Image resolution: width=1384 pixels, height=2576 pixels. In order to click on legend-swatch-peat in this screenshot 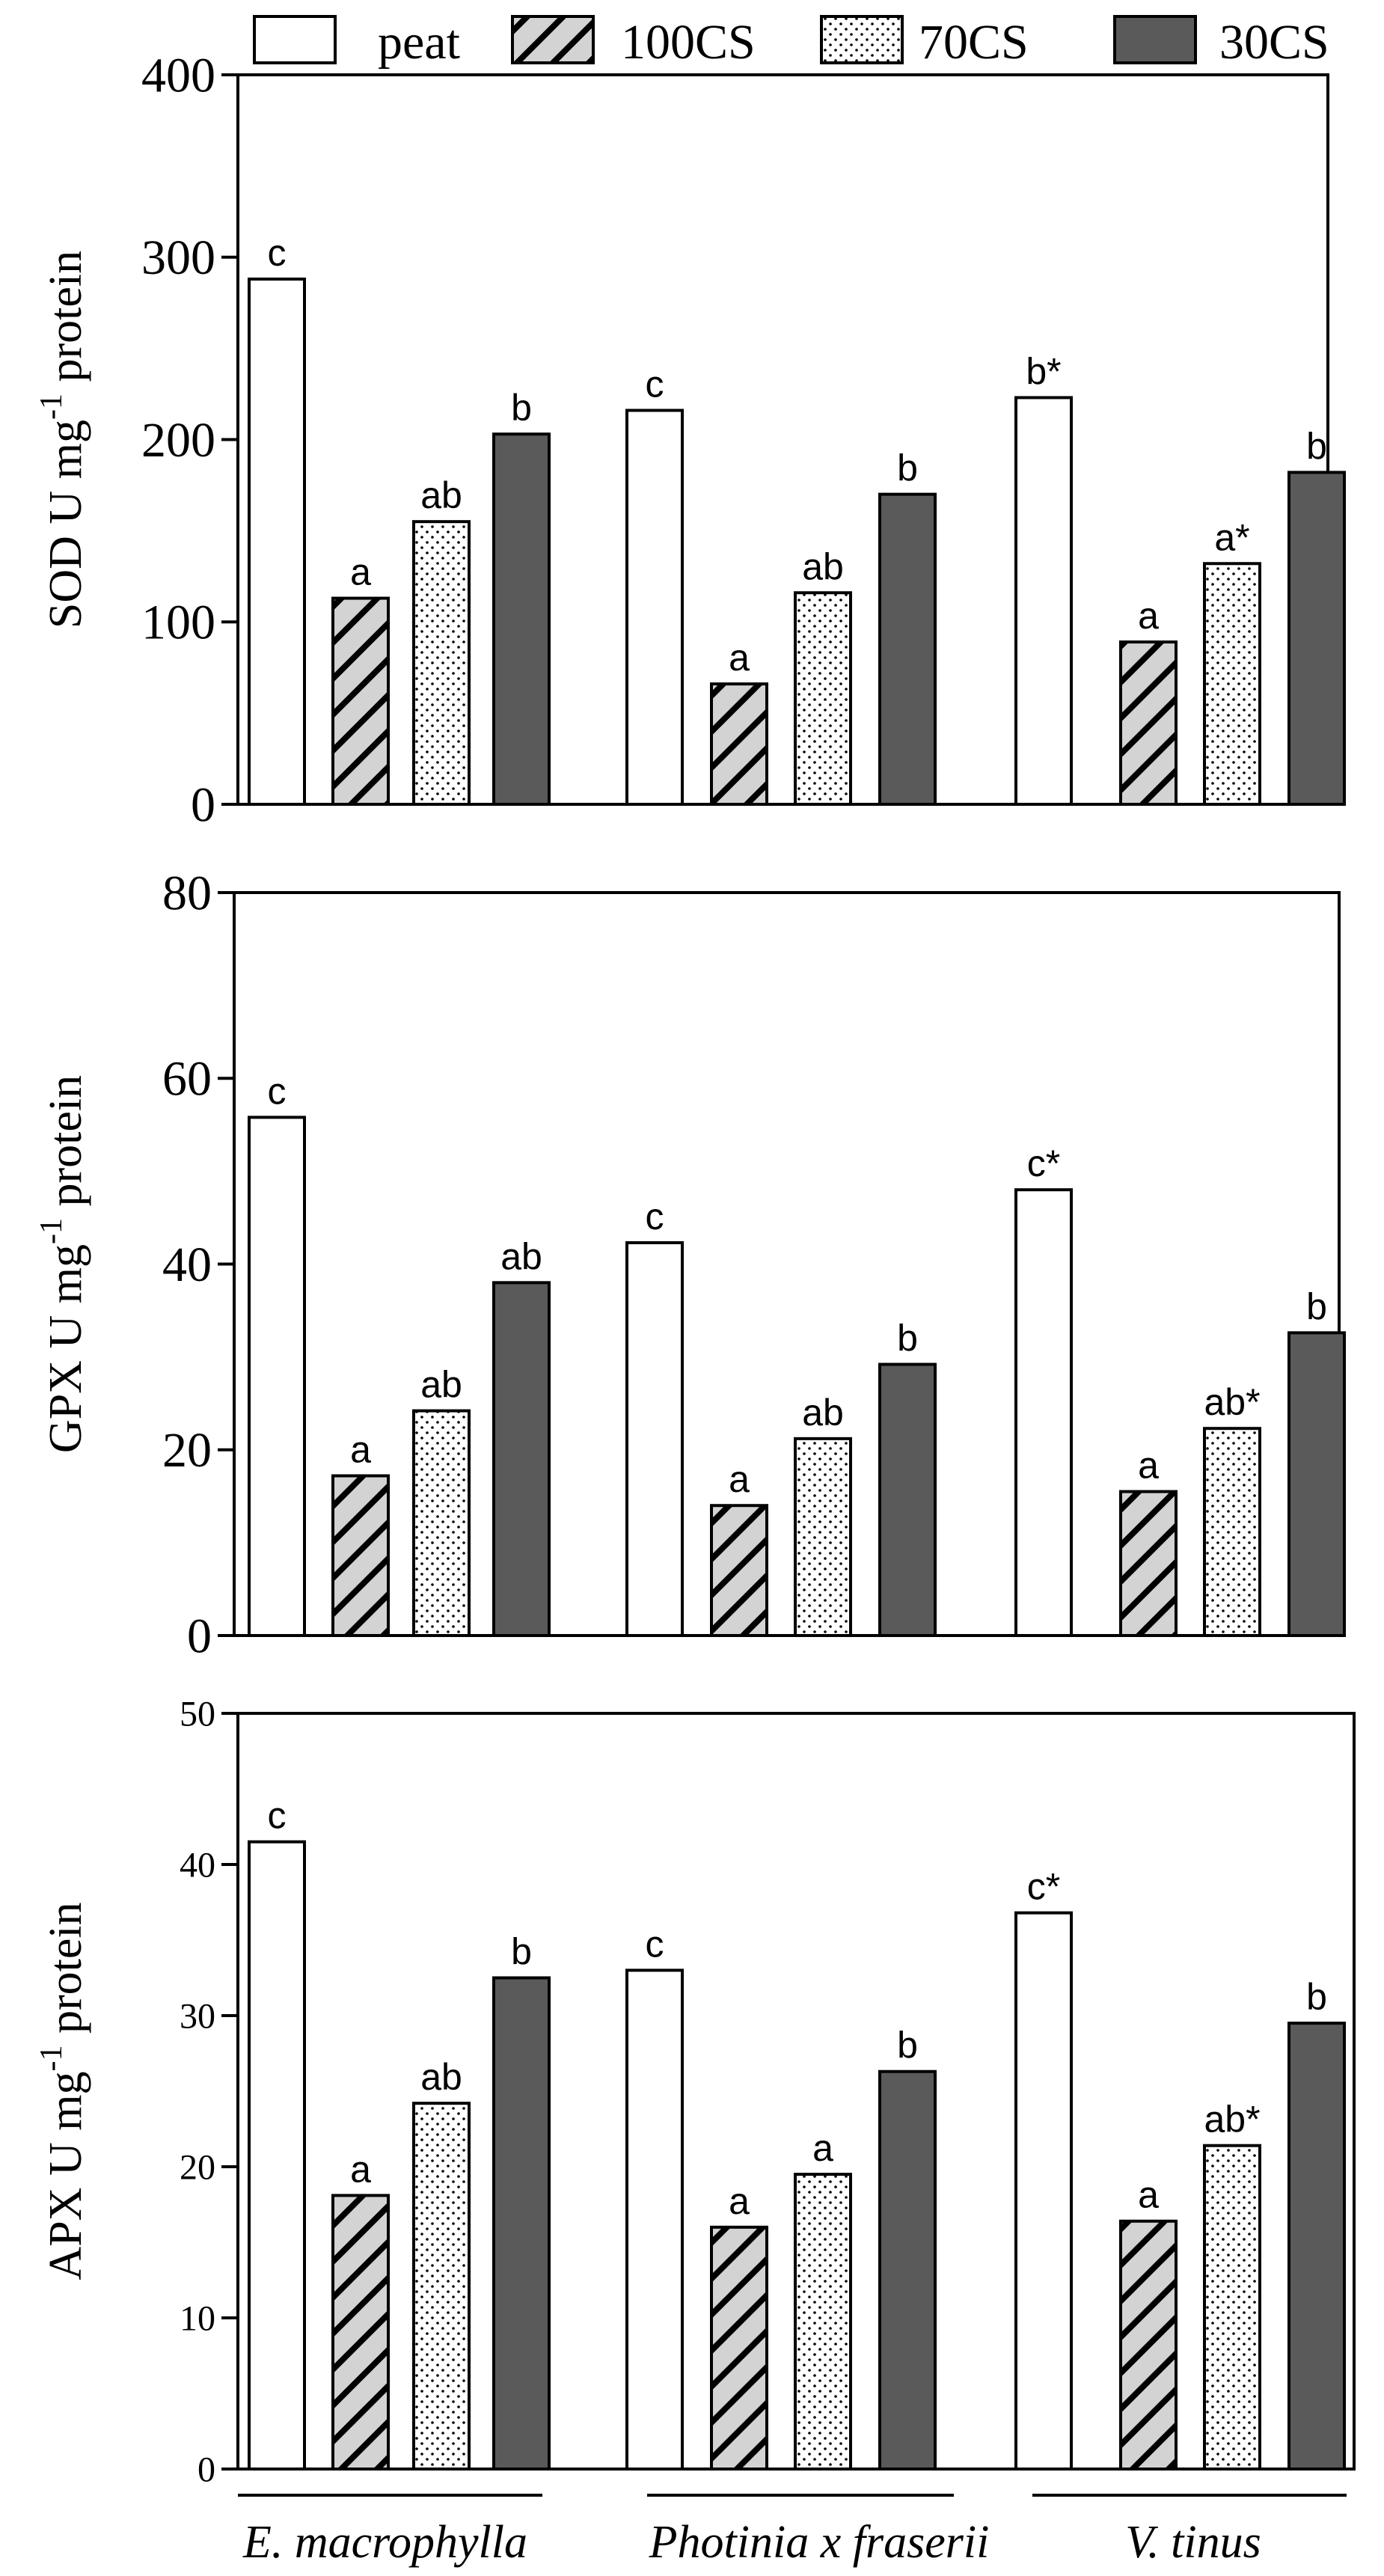, I will do `click(295, 40)`.